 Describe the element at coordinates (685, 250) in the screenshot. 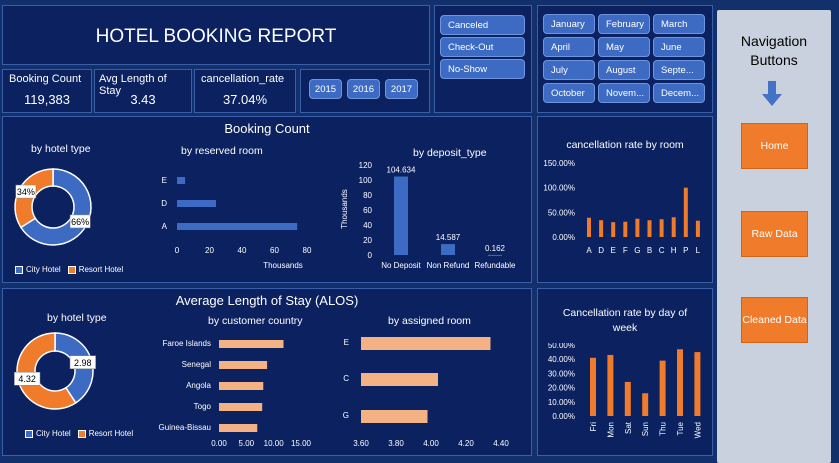

I see `category-label: P` at that location.